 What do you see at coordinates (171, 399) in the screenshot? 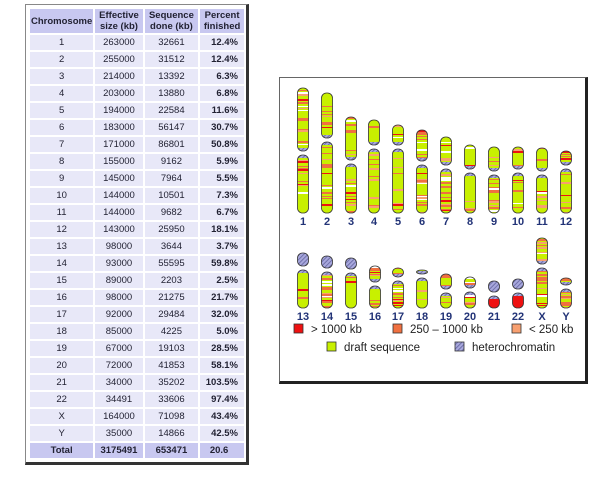
I see `cell-sequence-done: 33606` at bounding box center [171, 399].